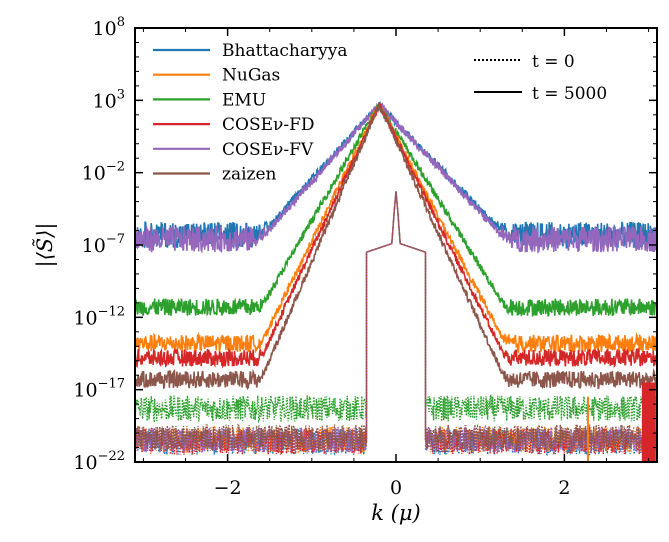 Image resolution: width=669 pixels, height=542 pixels. What do you see at coordinates (99, 316) in the screenshot?
I see `y-tick-label: 10⁻¹²` at bounding box center [99, 316].